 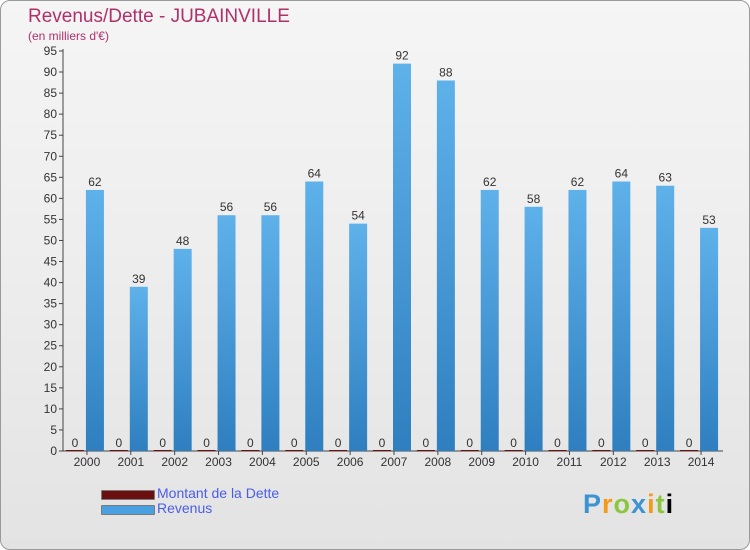 I want to click on y-tick-label: 70, so click(x=51, y=156).